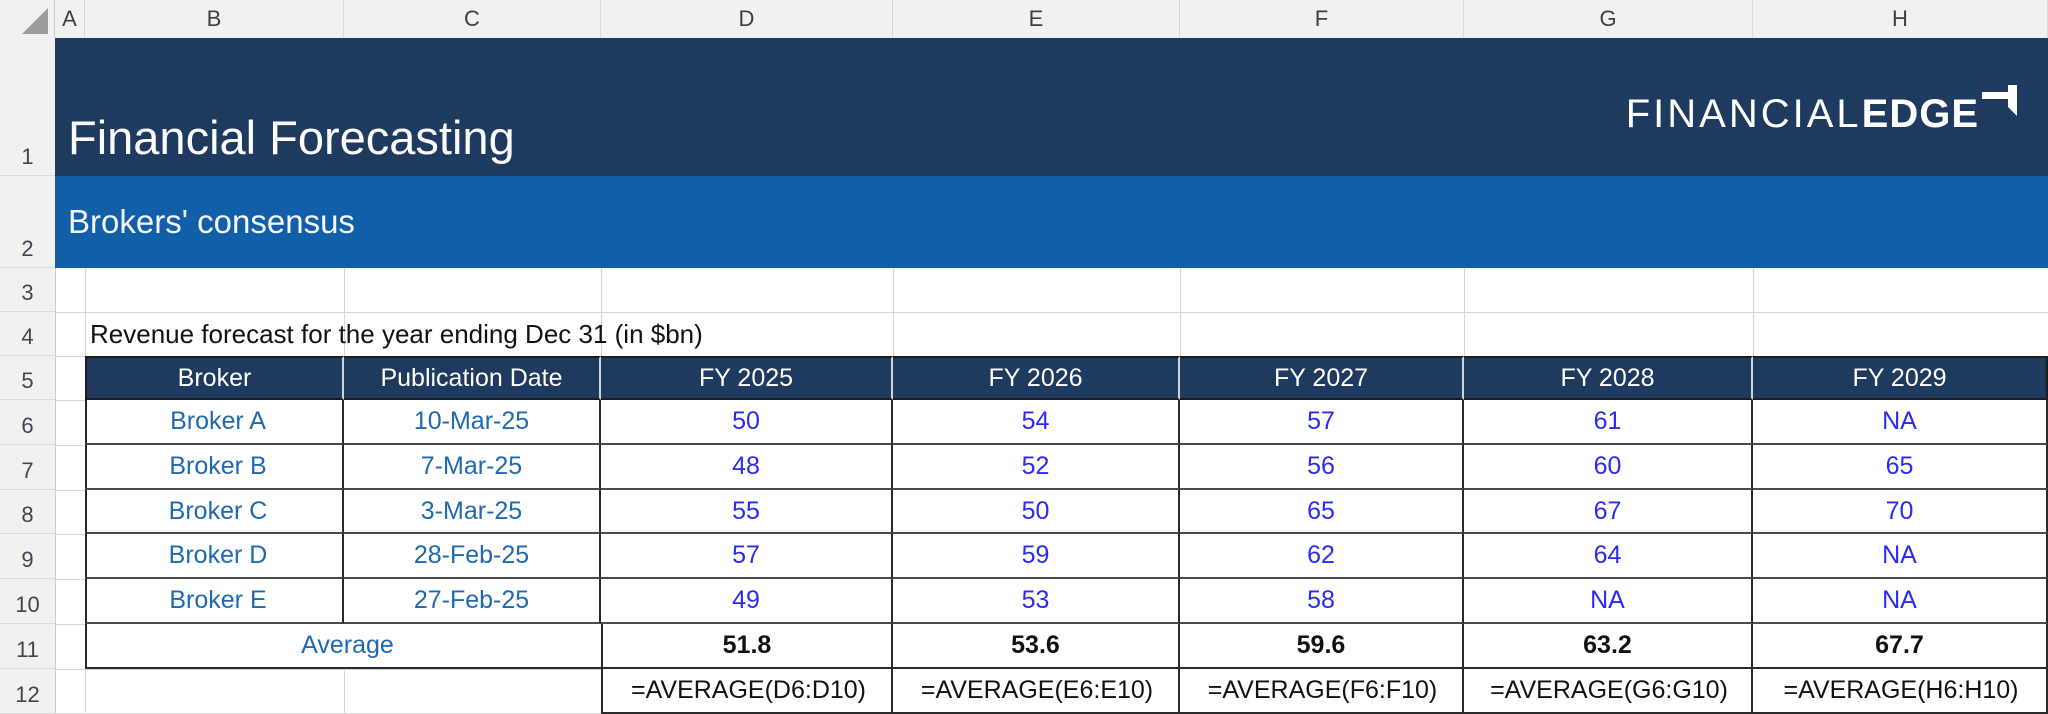 The width and height of the screenshot is (2048, 714). Describe the element at coordinates (1322, 556) in the screenshot. I see `forecast-cell: 62` at that location.